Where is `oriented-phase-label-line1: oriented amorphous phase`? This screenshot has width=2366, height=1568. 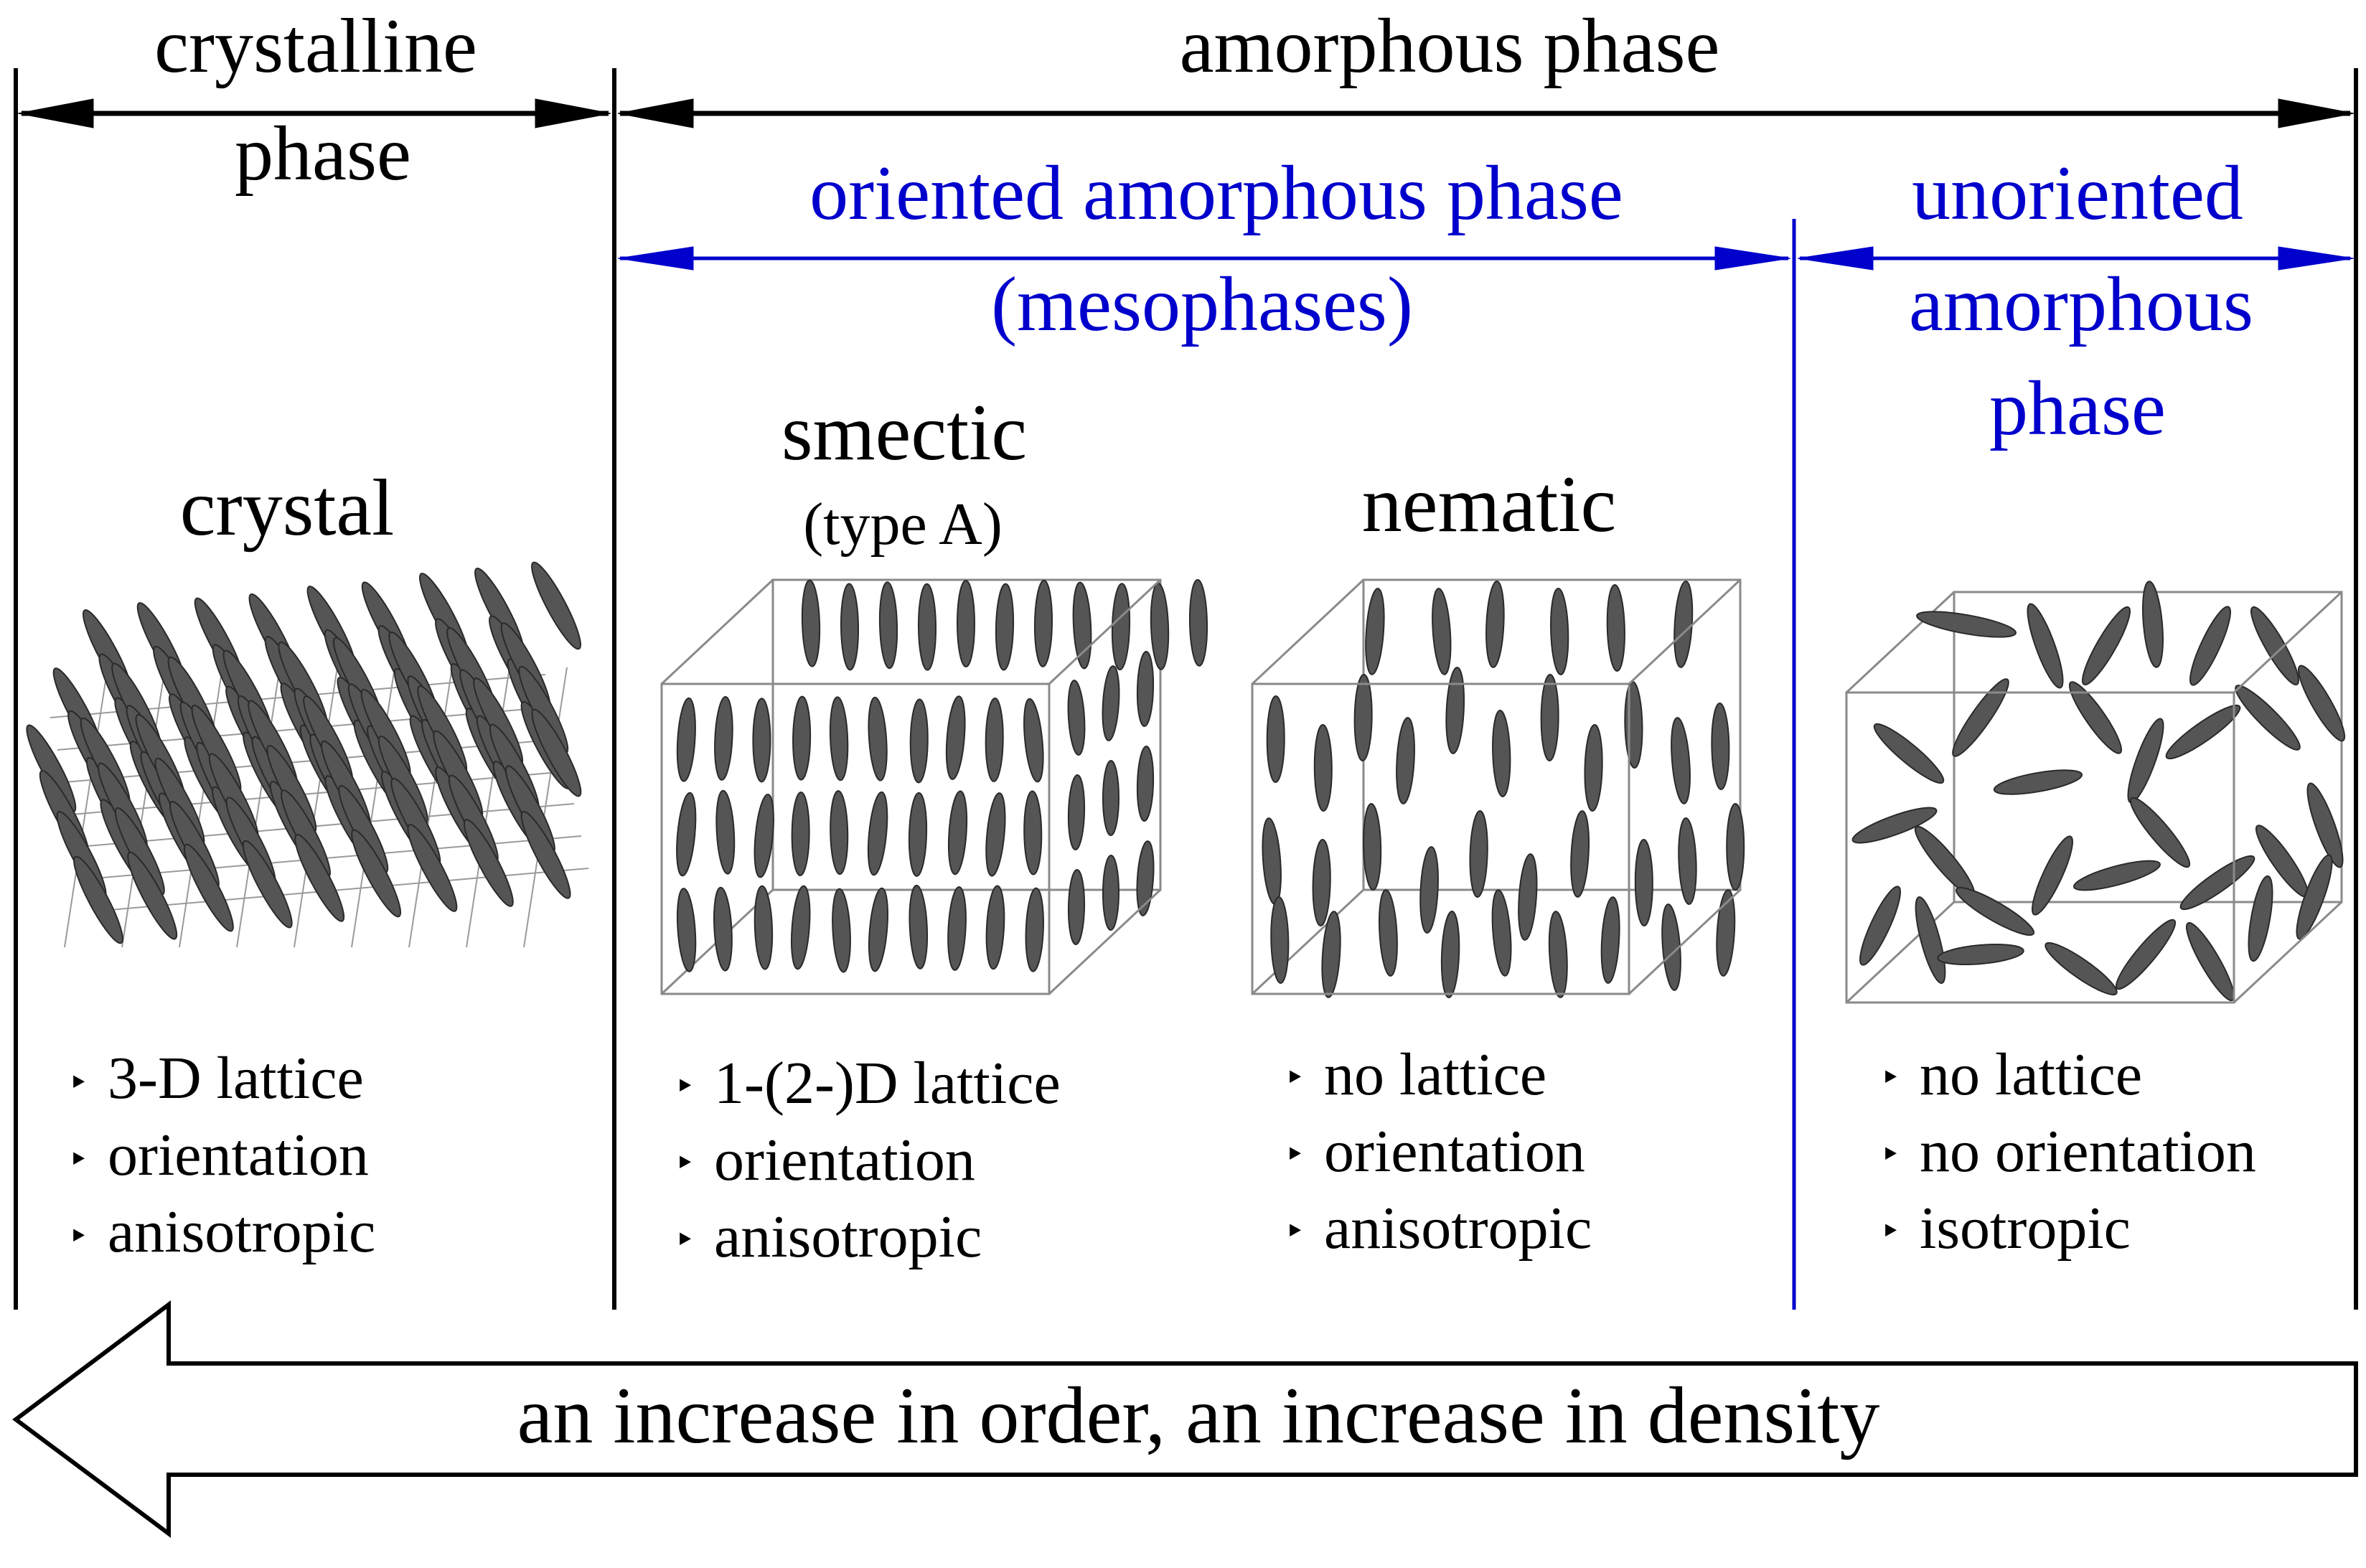
oriented-phase-label-line1: oriented amorphous phase is located at coordinates (1216, 193).